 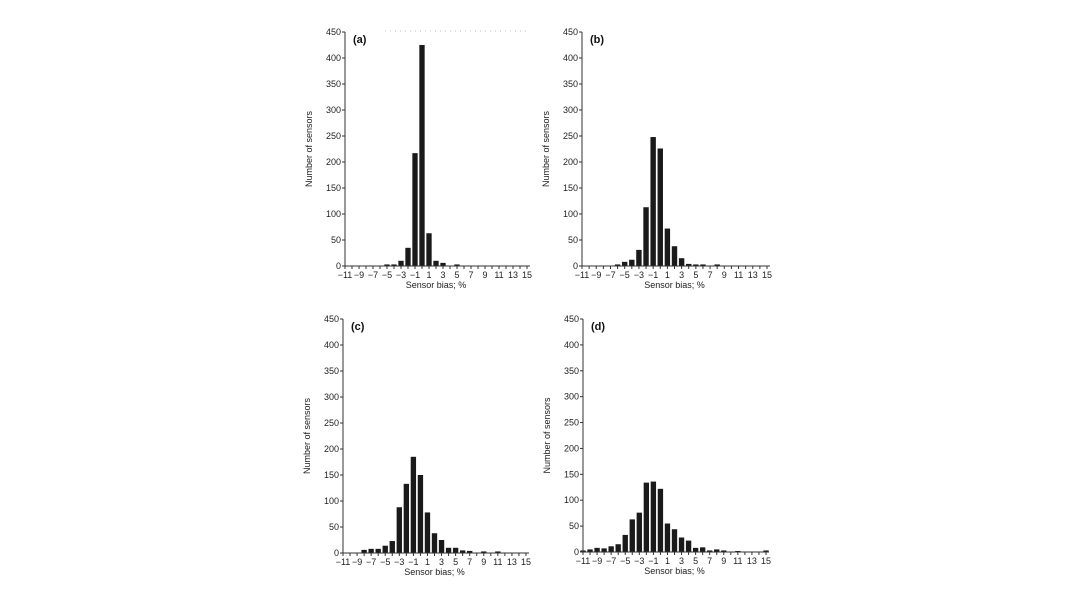 I want to click on panel-label: (b), so click(x=597, y=40).